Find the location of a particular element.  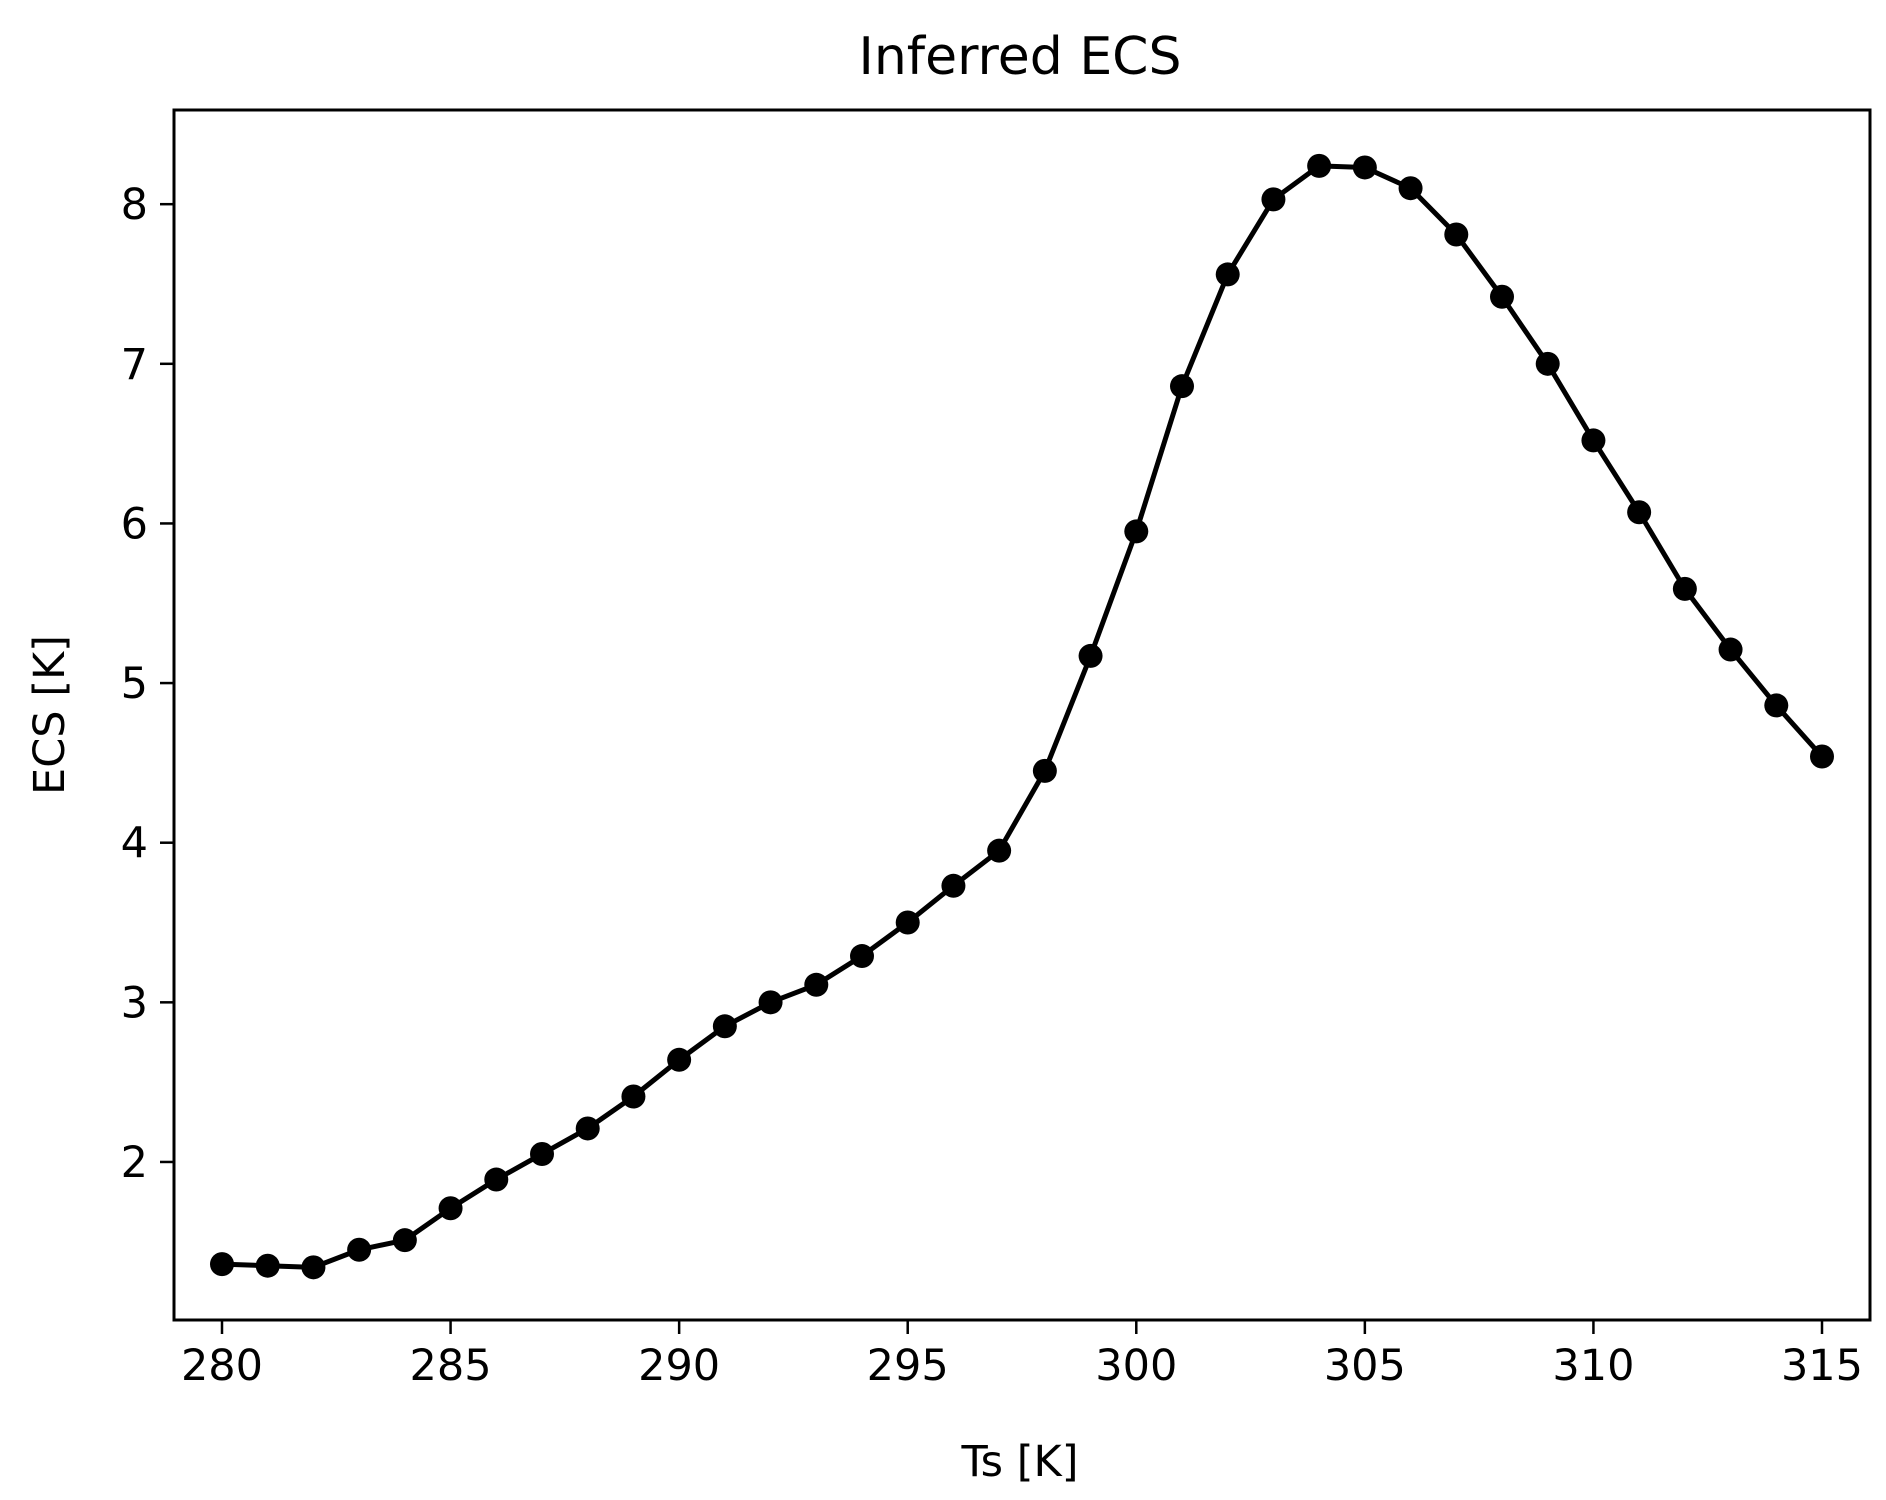

x-tick-label: 305 is located at coordinates (1365, 1366).